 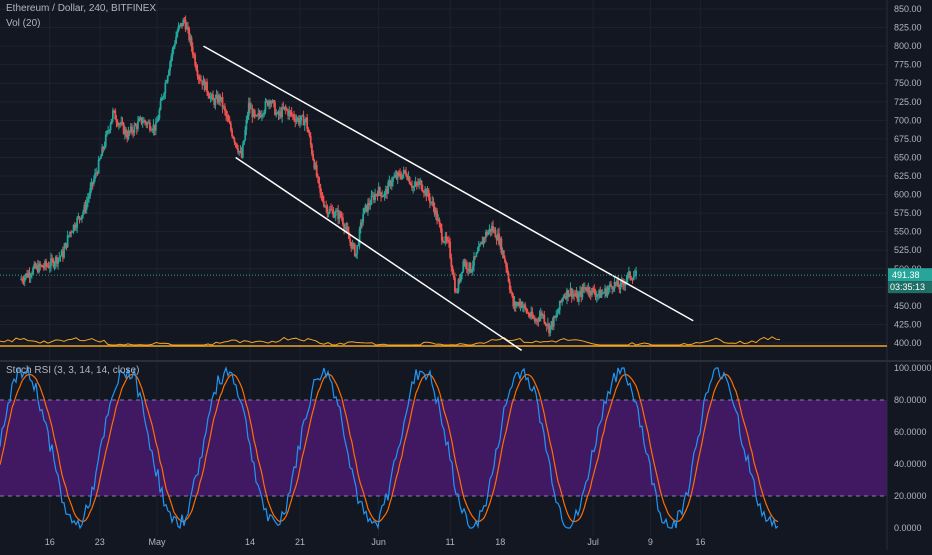 I want to click on time-axis-tick-label: 16, so click(x=50, y=542).